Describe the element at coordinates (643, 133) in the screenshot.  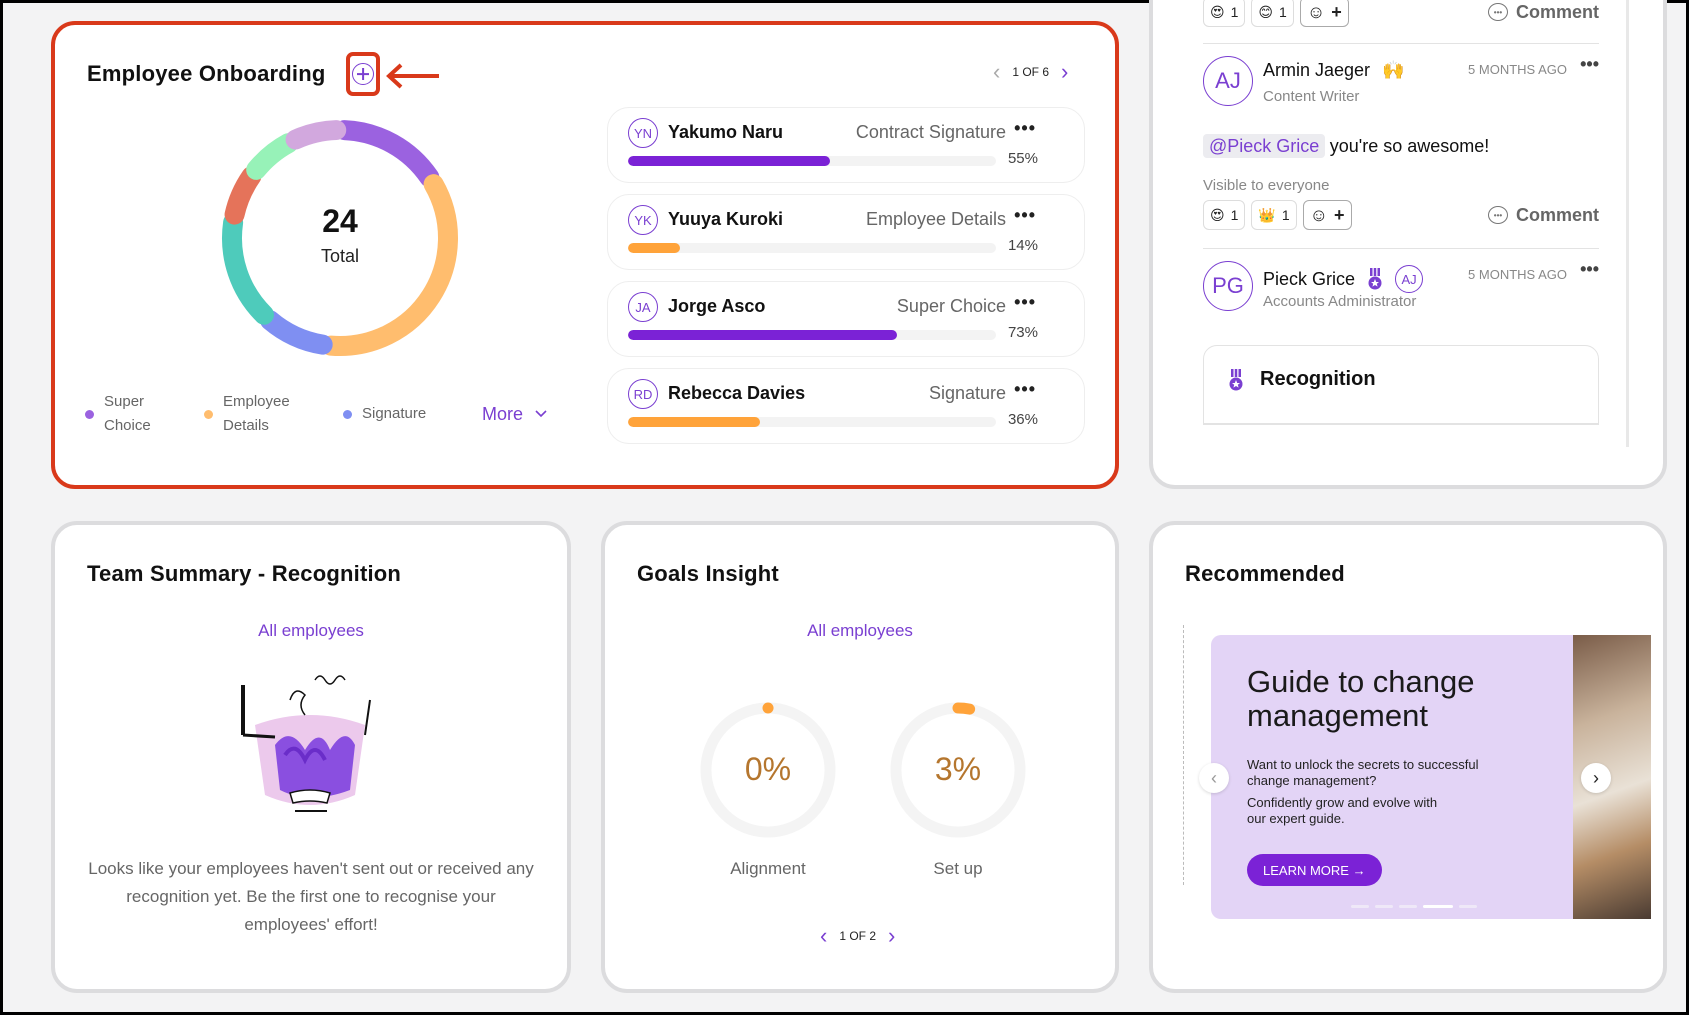
I see `avatar: YN` at that location.